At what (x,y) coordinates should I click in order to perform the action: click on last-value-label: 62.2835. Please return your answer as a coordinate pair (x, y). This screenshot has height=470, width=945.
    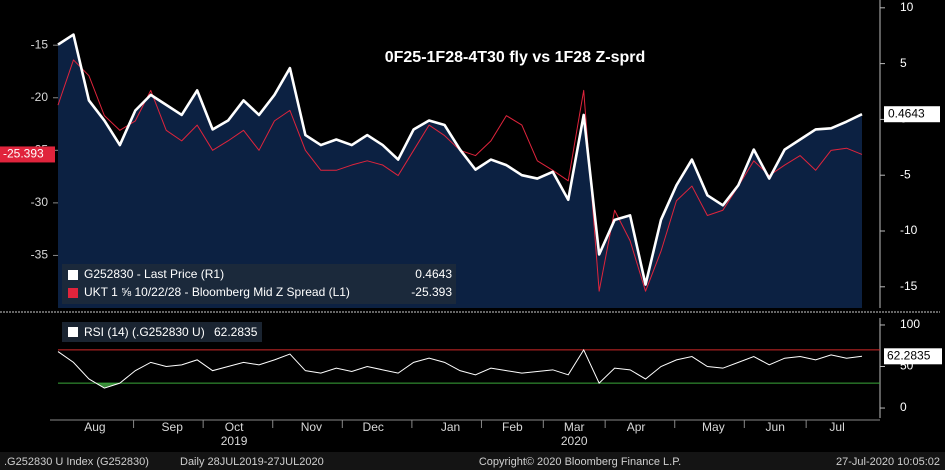
    Looking at the image, I should click on (909, 355).